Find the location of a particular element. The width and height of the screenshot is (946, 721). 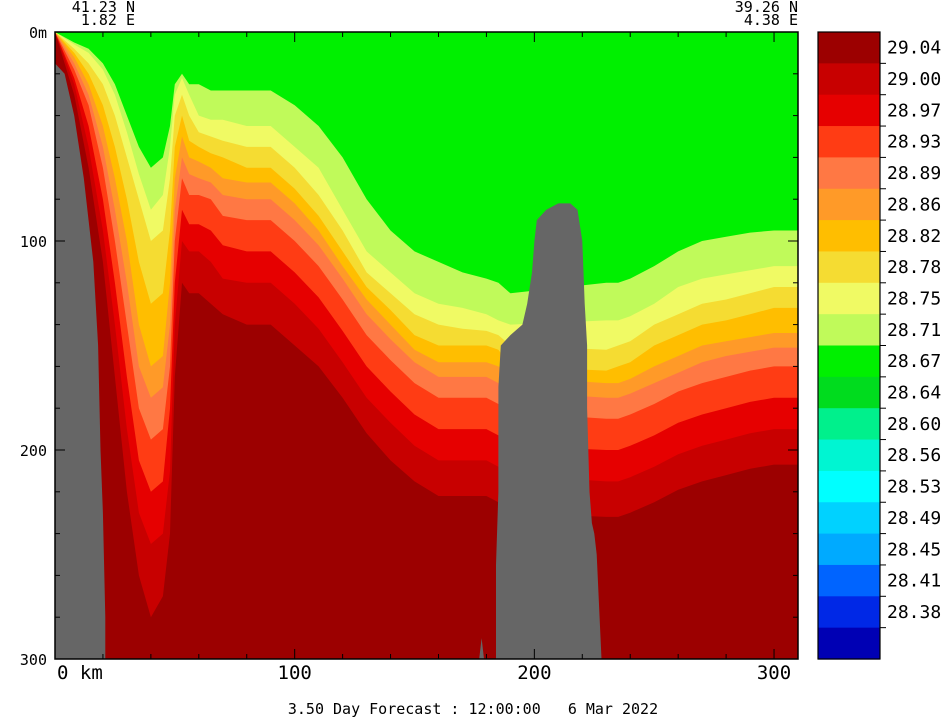

colorbar-label: 28.64 is located at coordinates (914, 393).